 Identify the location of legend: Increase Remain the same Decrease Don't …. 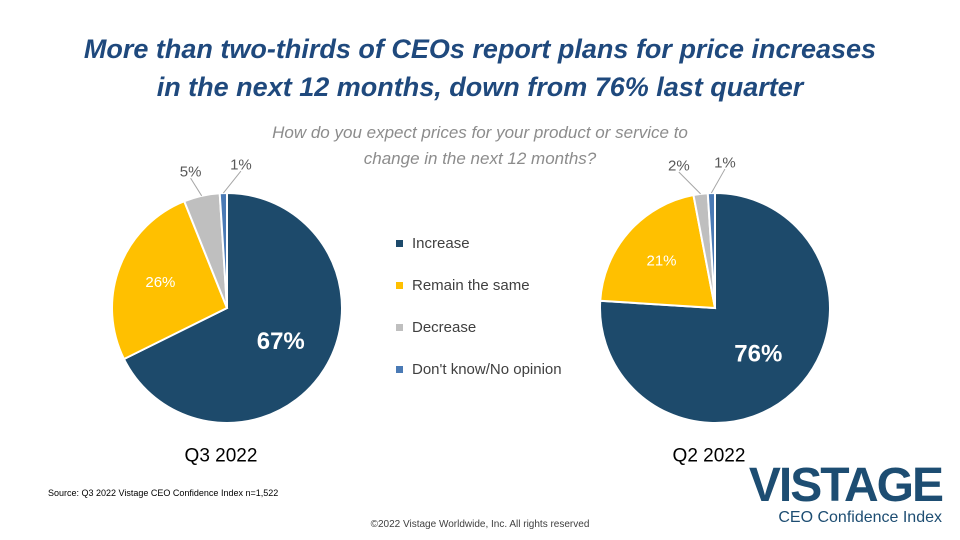
(479, 317).